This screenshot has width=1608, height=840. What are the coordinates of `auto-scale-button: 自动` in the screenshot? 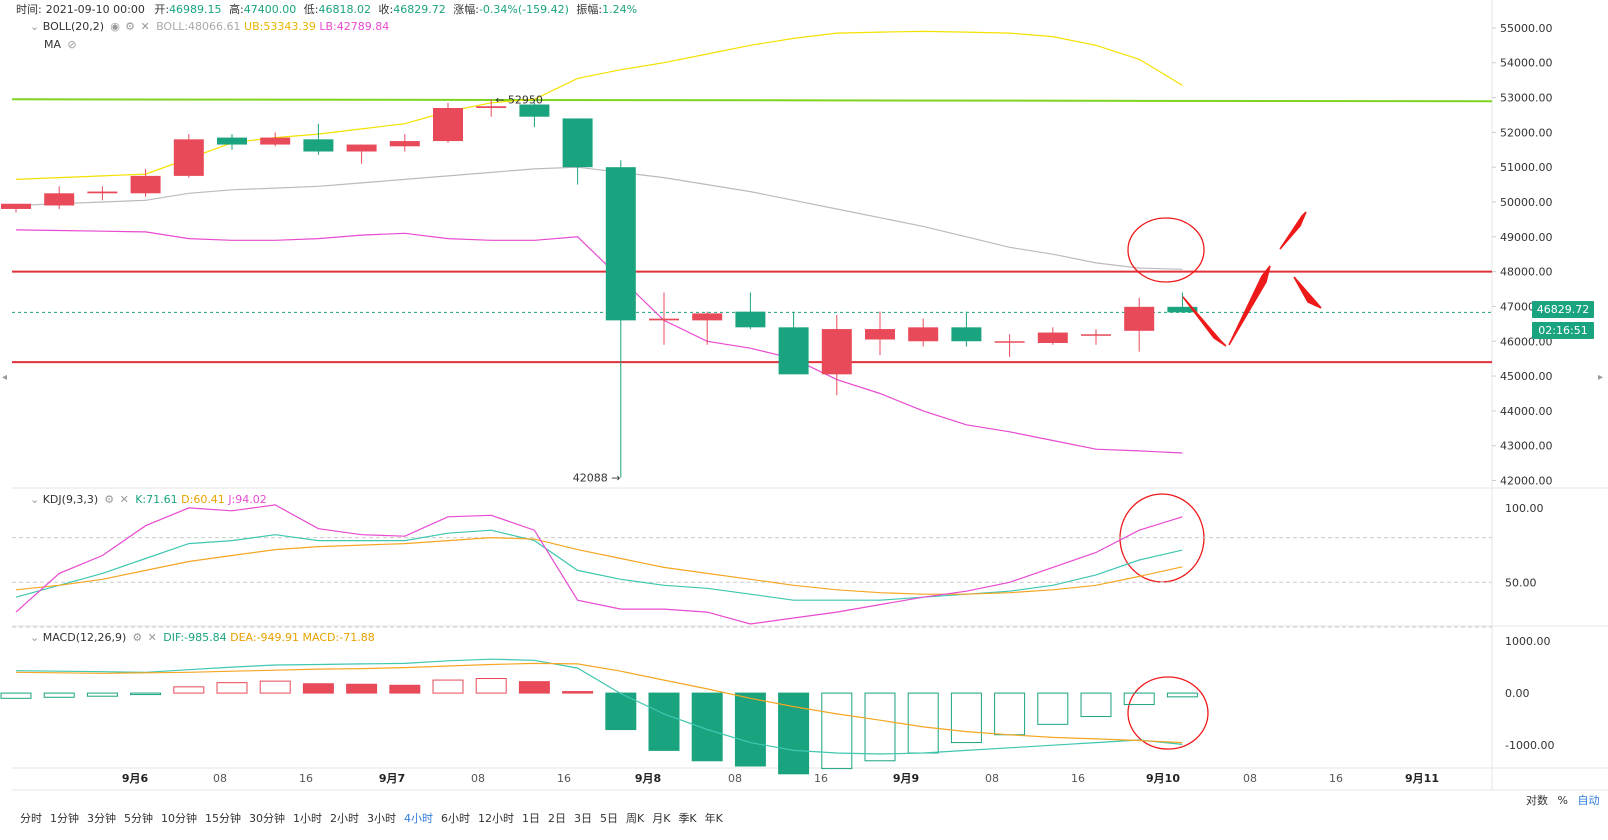 It's located at (1588, 800).